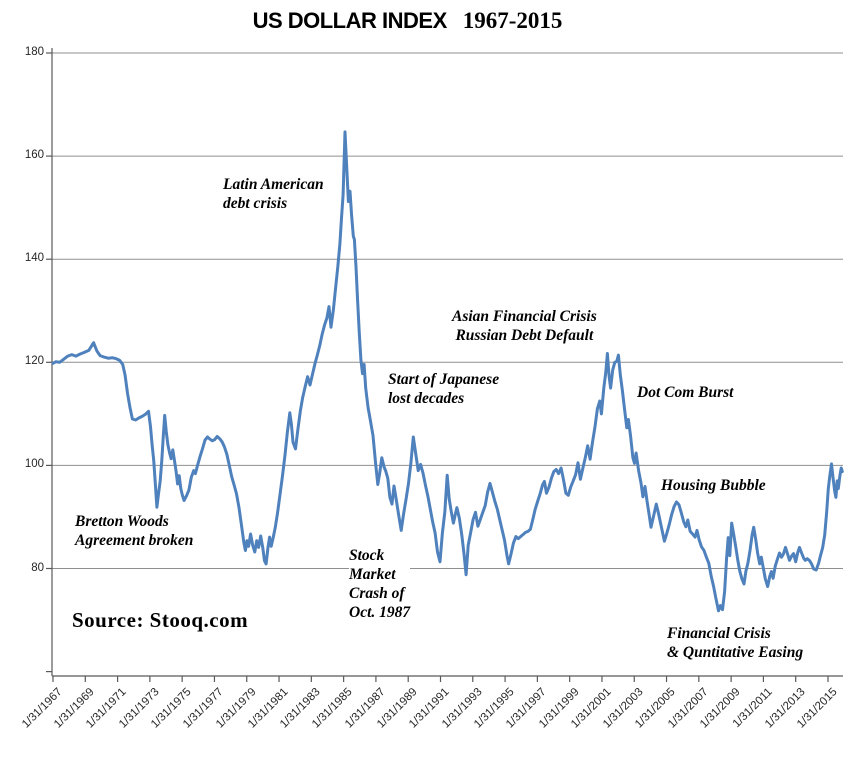  What do you see at coordinates (350, 20) in the screenshot?
I see `chart-title-main: US DOLLAR INDEX` at bounding box center [350, 20].